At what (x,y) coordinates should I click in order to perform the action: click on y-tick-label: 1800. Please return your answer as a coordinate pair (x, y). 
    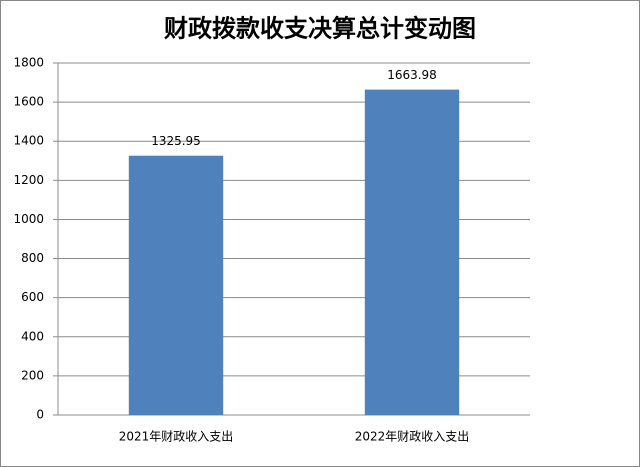
    Looking at the image, I should click on (28, 63).